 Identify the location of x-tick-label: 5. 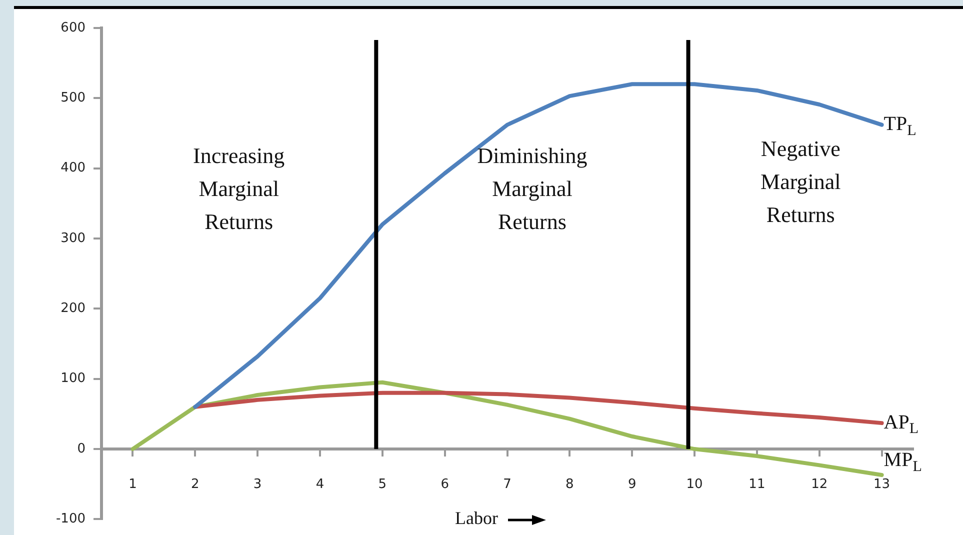
(382, 484).